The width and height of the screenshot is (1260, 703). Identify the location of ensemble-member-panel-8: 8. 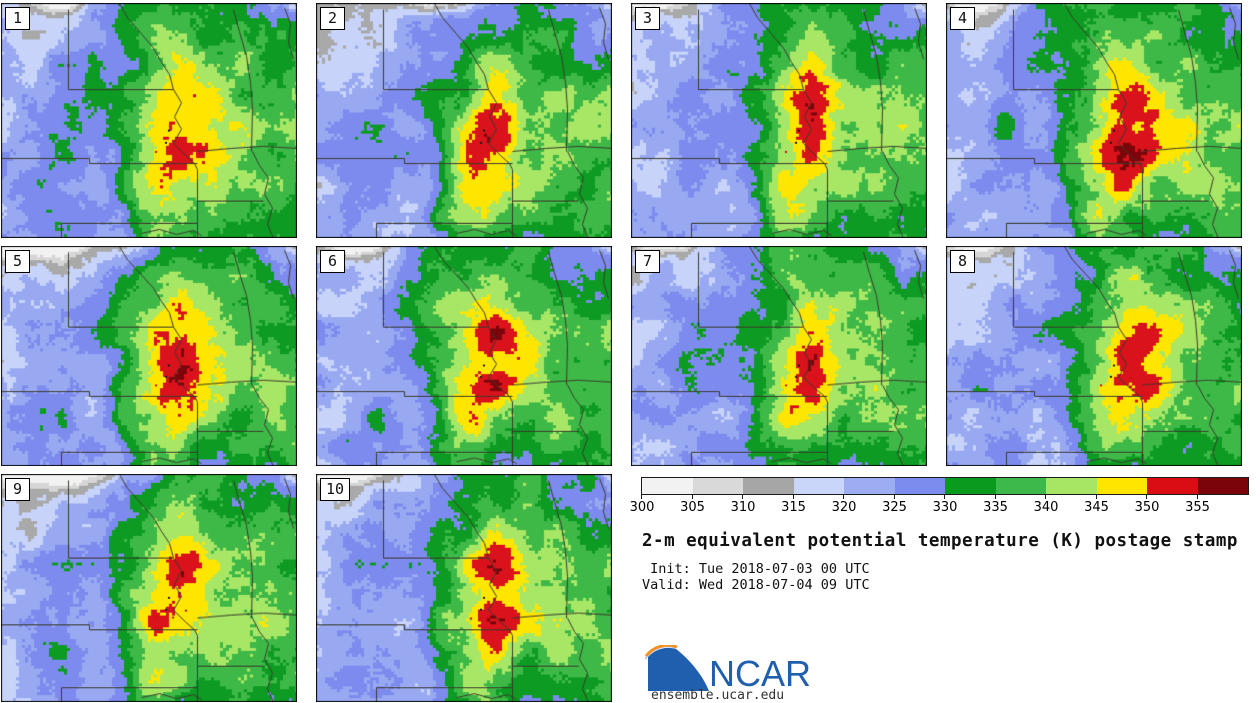
(1094, 356).